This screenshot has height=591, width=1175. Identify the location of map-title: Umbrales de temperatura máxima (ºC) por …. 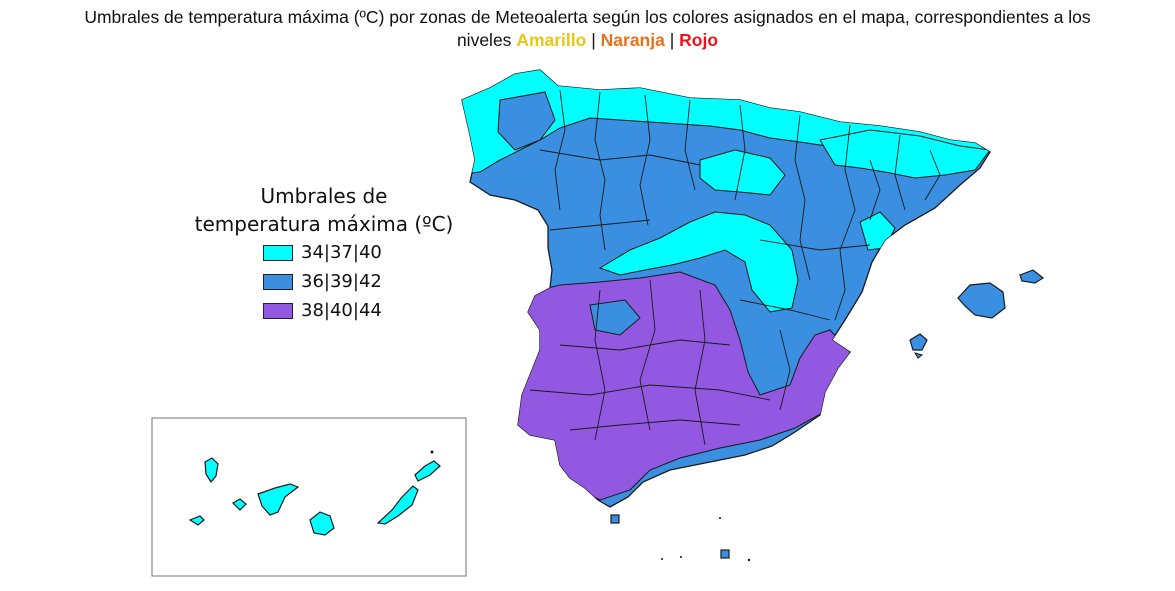
(587, 29).